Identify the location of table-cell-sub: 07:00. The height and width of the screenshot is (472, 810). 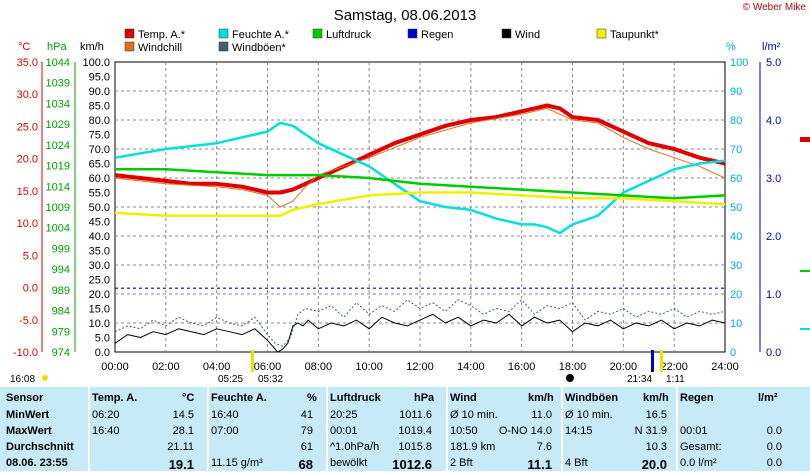
(225, 431).